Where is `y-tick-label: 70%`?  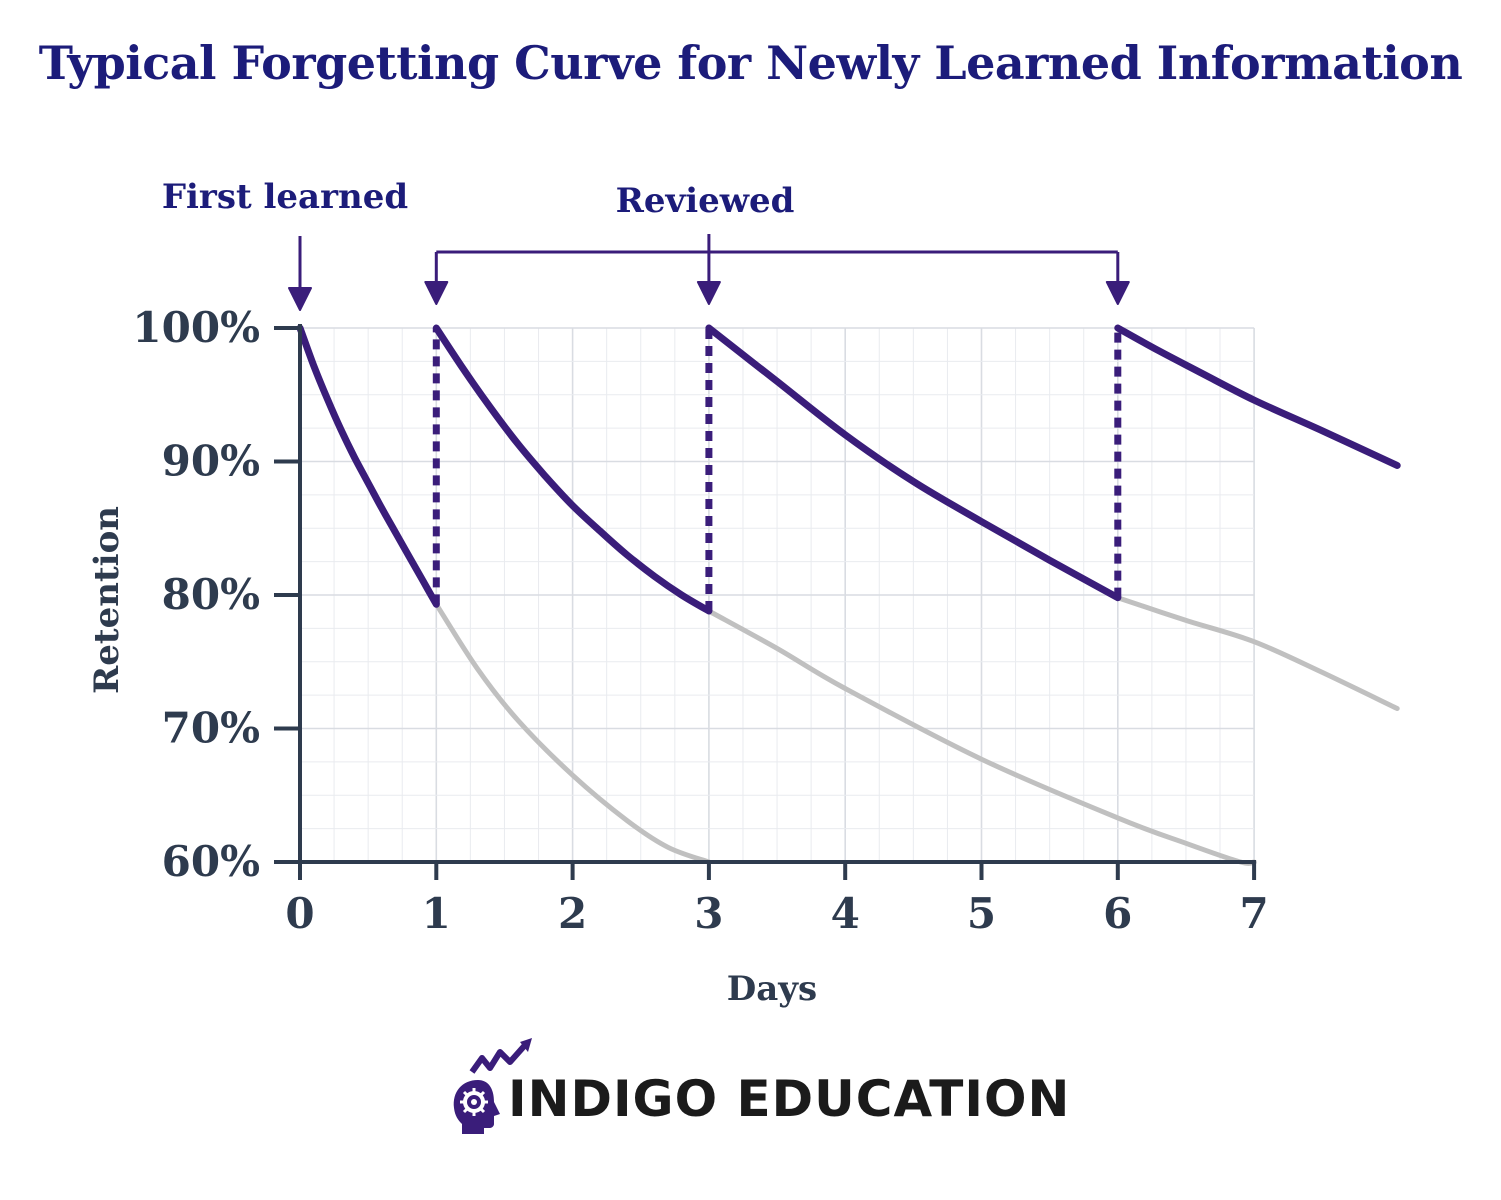
y-tick-label: 70% is located at coordinates (211, 728).